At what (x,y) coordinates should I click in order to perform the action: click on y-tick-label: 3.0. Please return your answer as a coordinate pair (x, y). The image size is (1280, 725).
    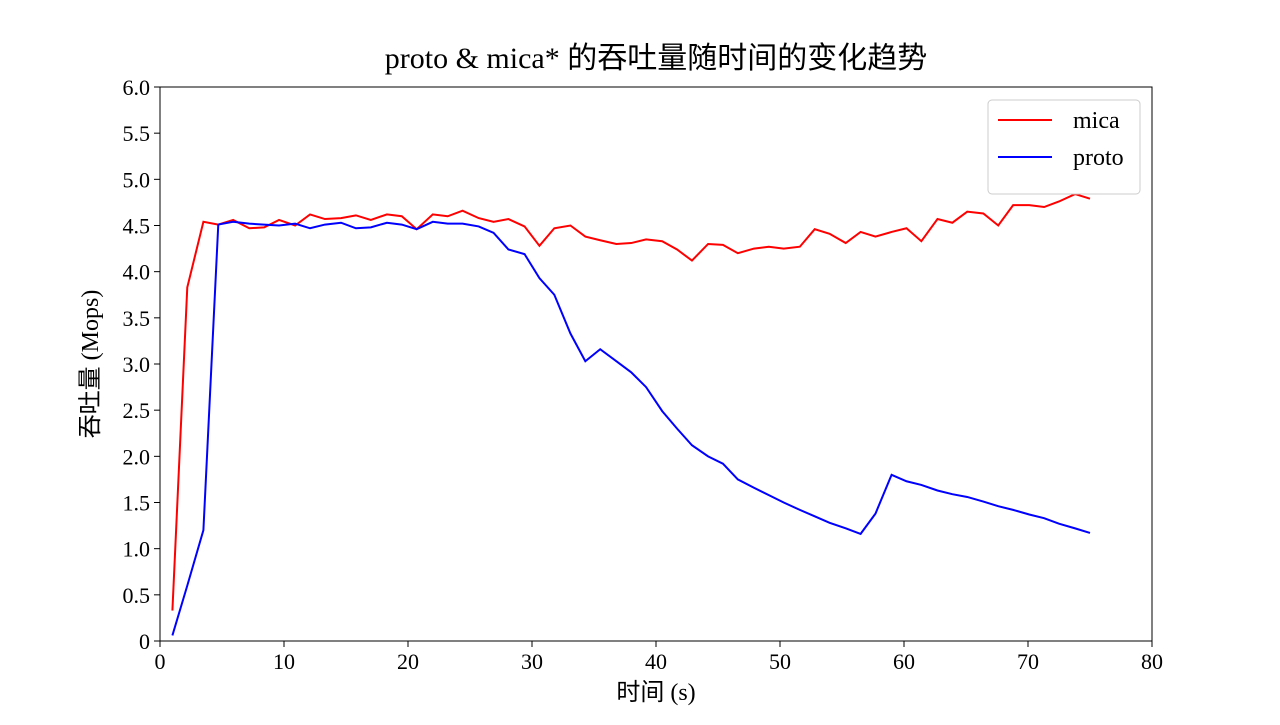
    Looking at the image, I should click on (137, 364).